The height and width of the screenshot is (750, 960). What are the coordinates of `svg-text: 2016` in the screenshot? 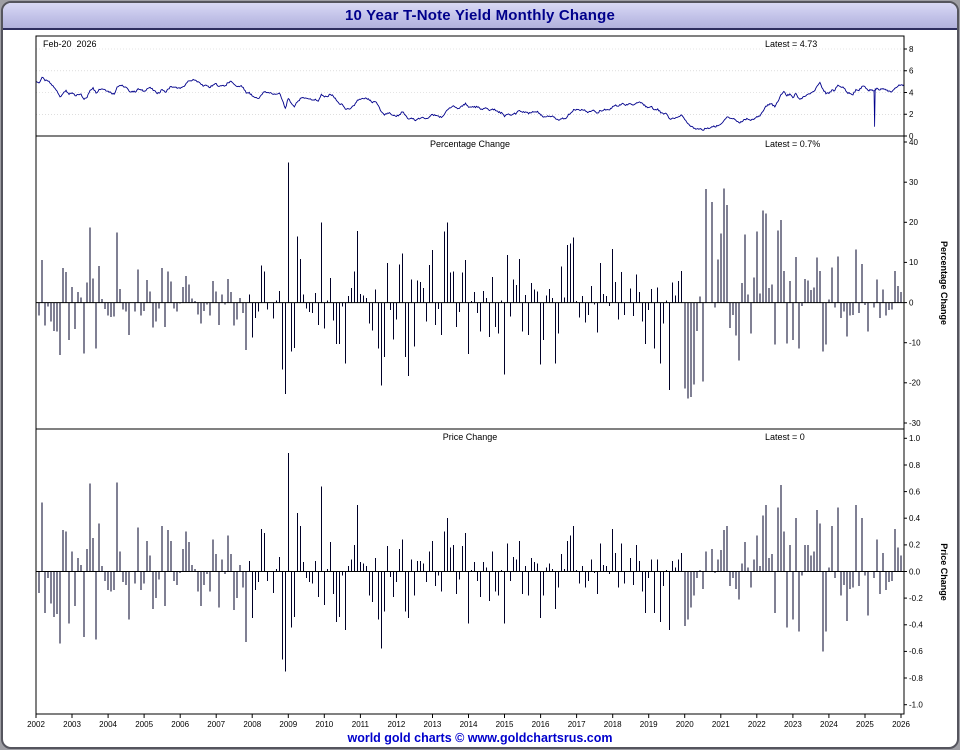 It's located at (541, 724).